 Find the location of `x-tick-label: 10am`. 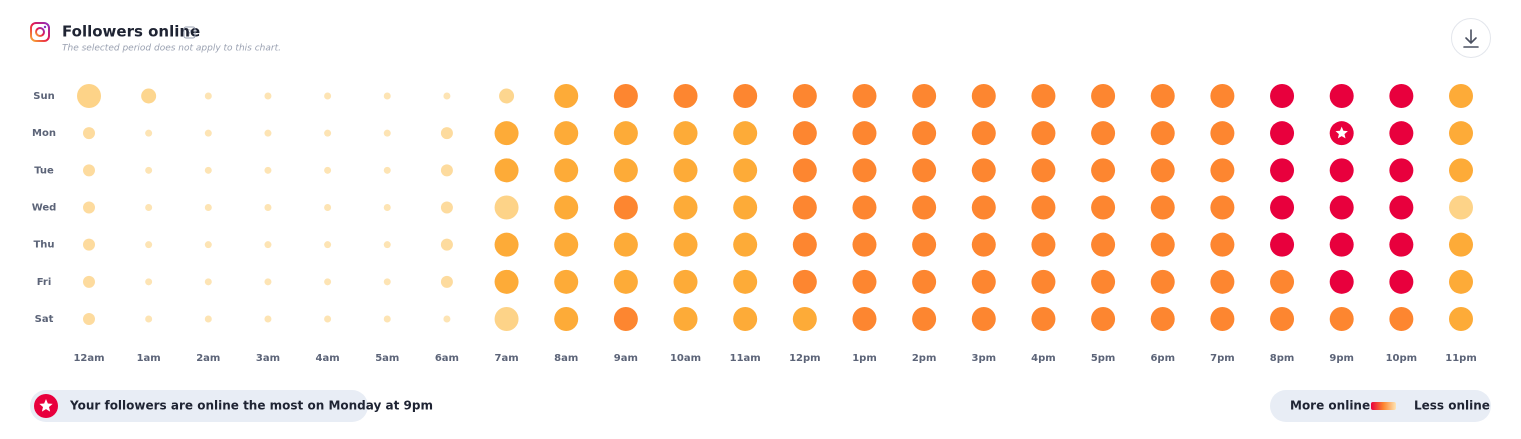

x-tick-label: 10am is located at coordinates (685, 358).